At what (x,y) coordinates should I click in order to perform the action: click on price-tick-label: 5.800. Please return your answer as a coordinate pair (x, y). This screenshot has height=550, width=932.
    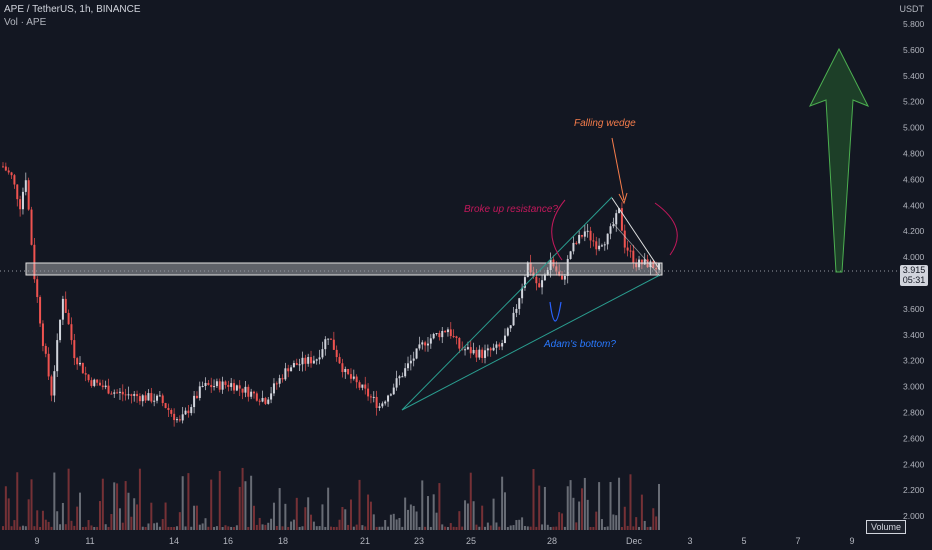
    Looking at the image, I should click on (914, 24).